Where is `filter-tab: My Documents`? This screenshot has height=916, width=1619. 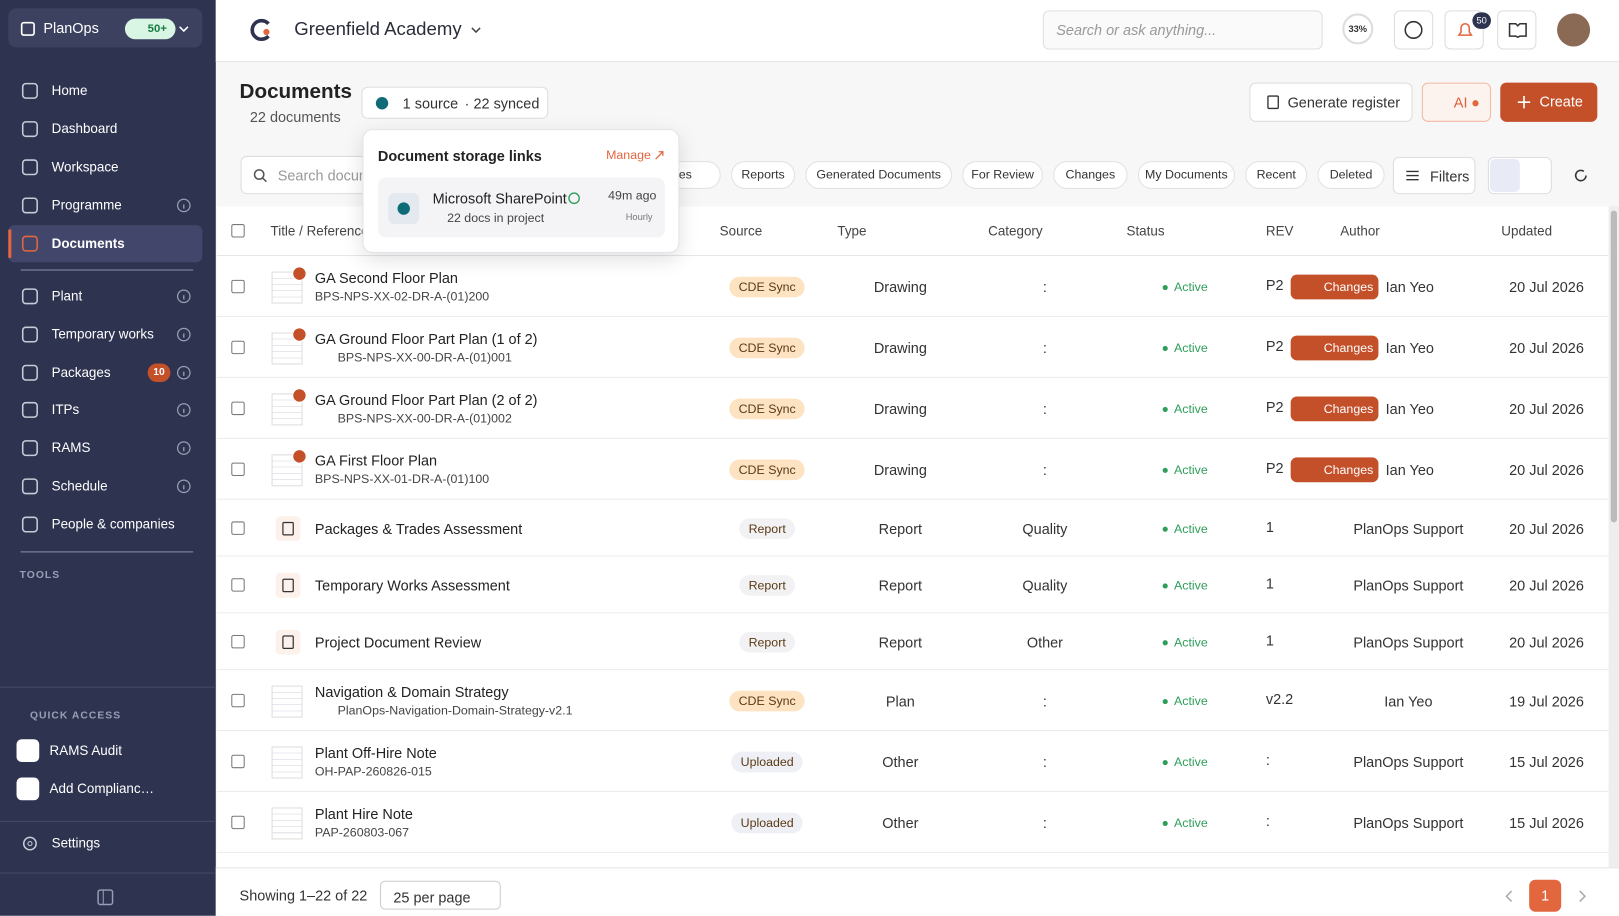 filter-tab: My Documents is located at coordinates (1186, 175).